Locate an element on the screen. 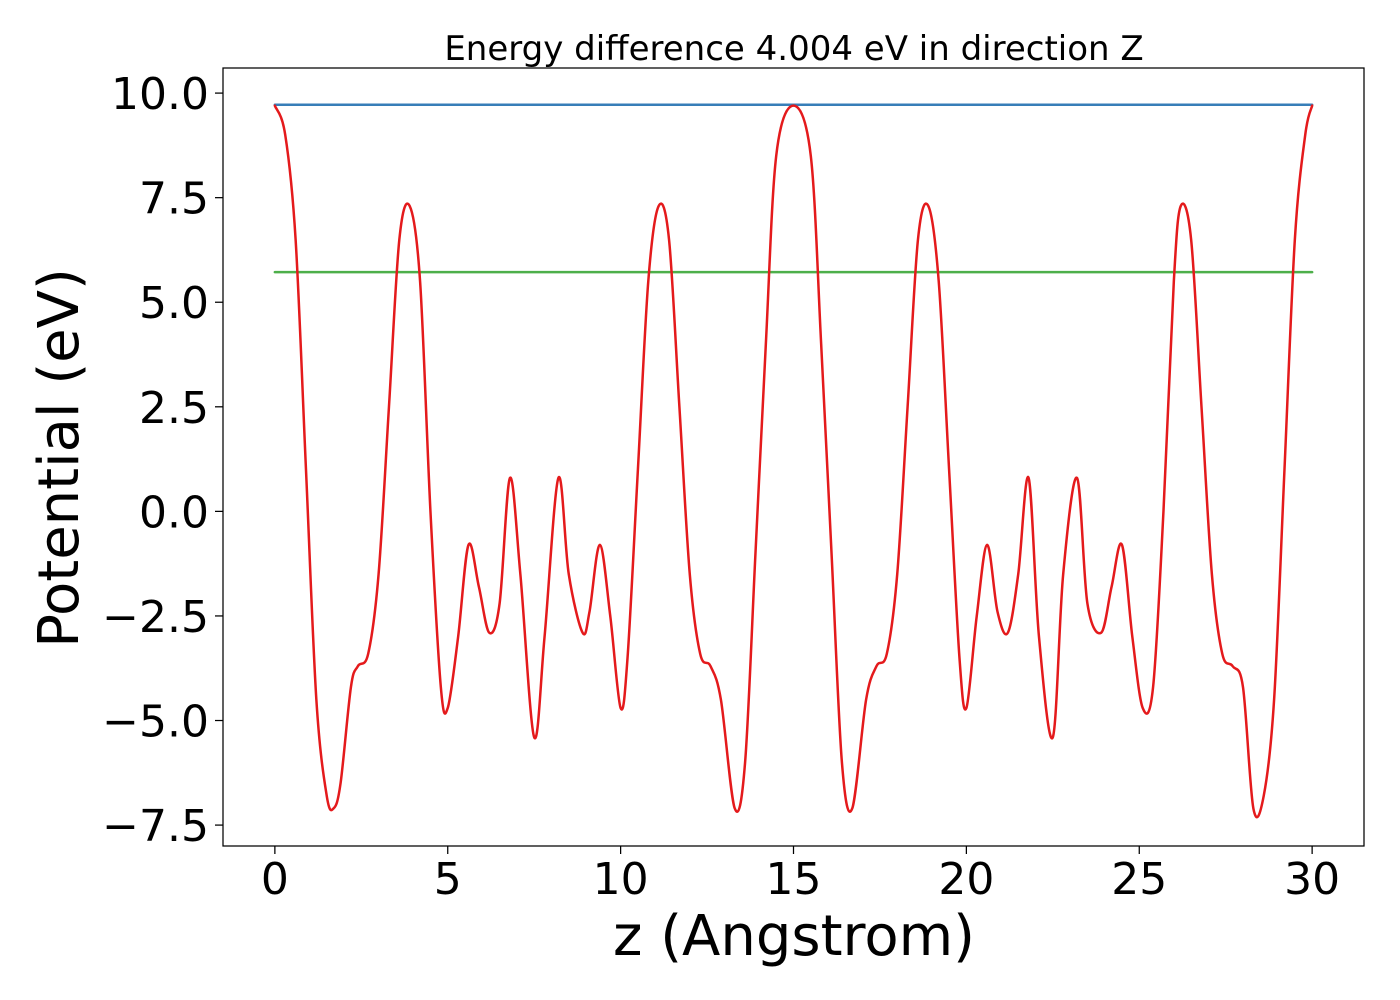  x-axis-label: z (Angstrom) is located at coordinates (794, 936).